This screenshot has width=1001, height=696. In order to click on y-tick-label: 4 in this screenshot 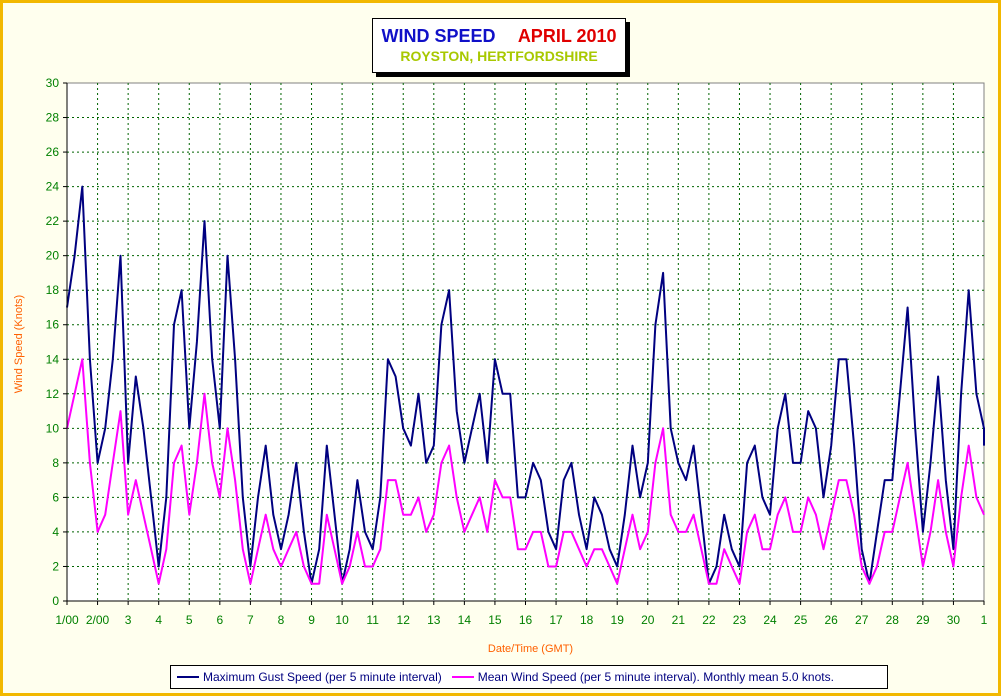, I will do `click(55, 532)`.